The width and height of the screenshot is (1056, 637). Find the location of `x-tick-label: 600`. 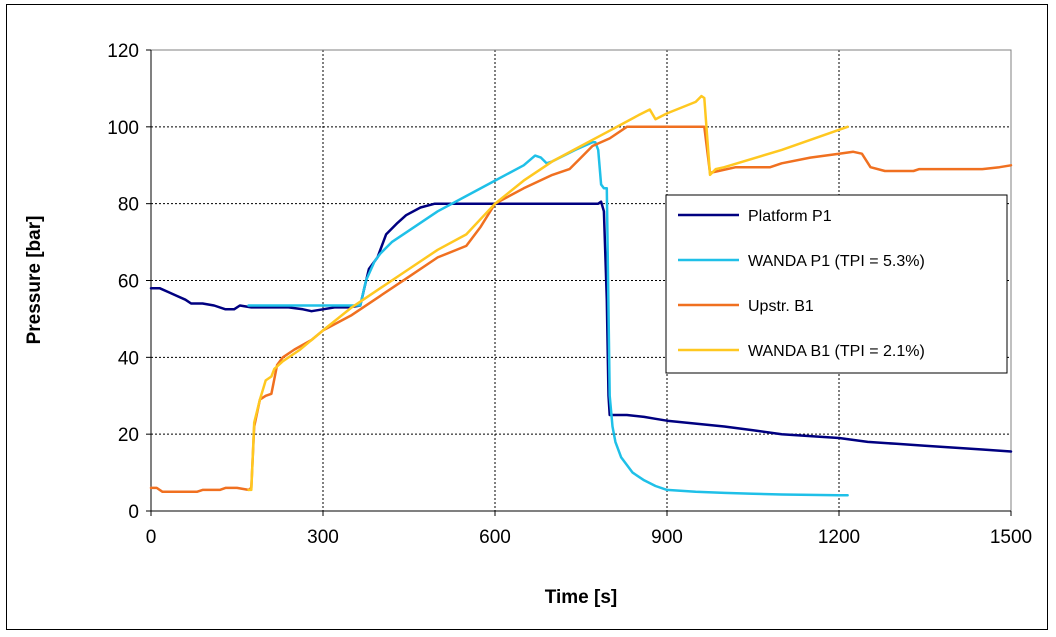

x-tick-label: 600 is located at coordinates (495, 537).